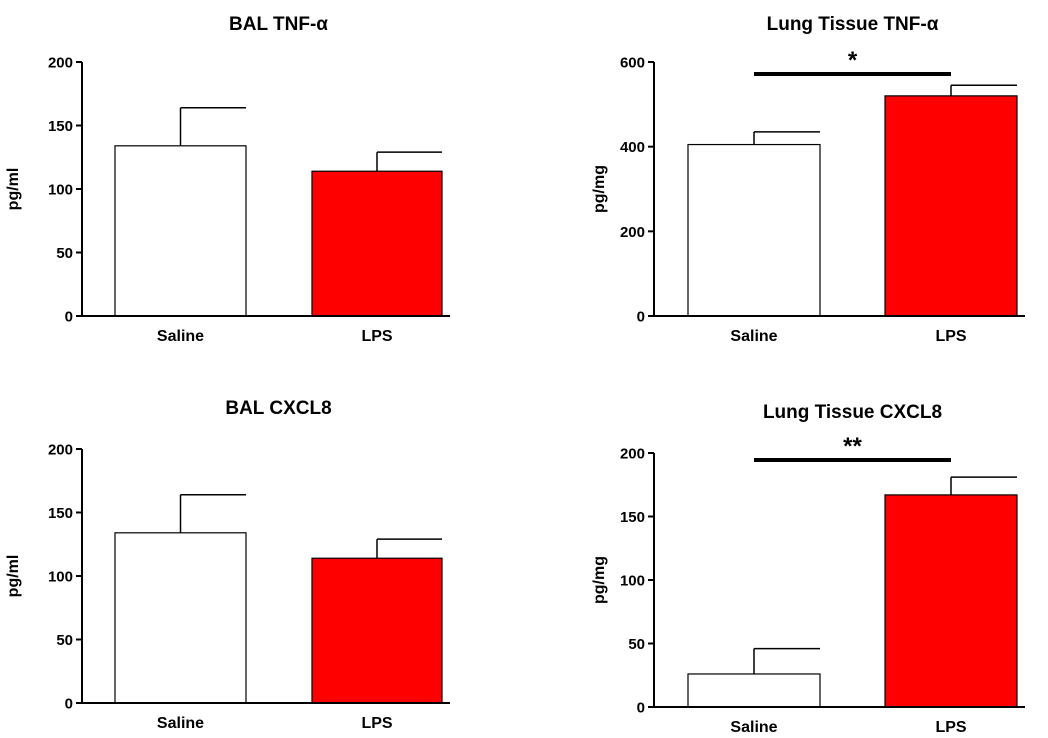  I want to click on chart-title: BAL CXCL8, so click(278, 408).